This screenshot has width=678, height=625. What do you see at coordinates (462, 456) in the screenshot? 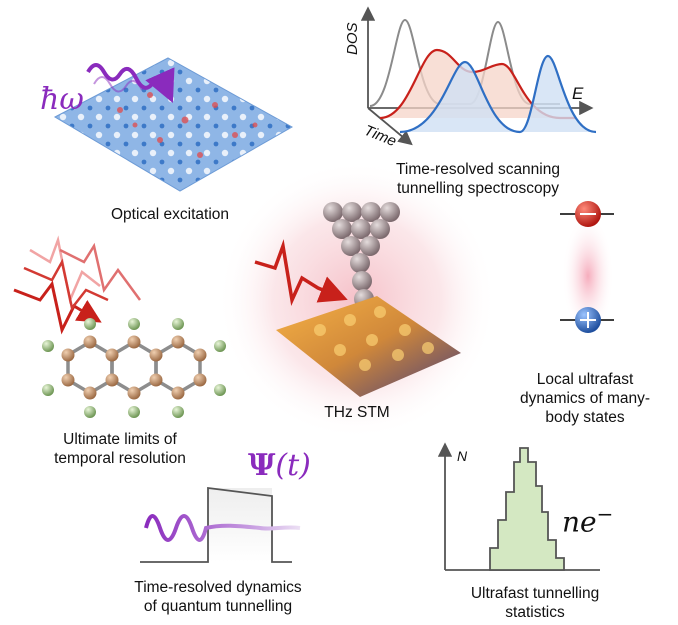
I see `n-axis-label: N` at bounding box center [462, 456].